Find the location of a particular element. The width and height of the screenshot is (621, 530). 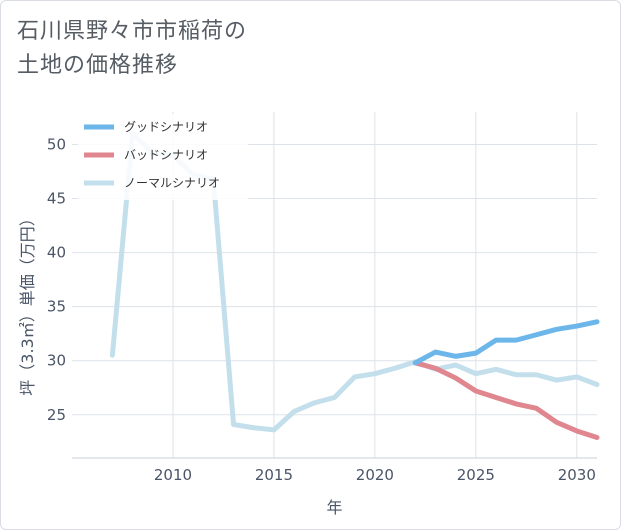

x-tick-label-2030: 2030 is located at coordinates (577, 475).